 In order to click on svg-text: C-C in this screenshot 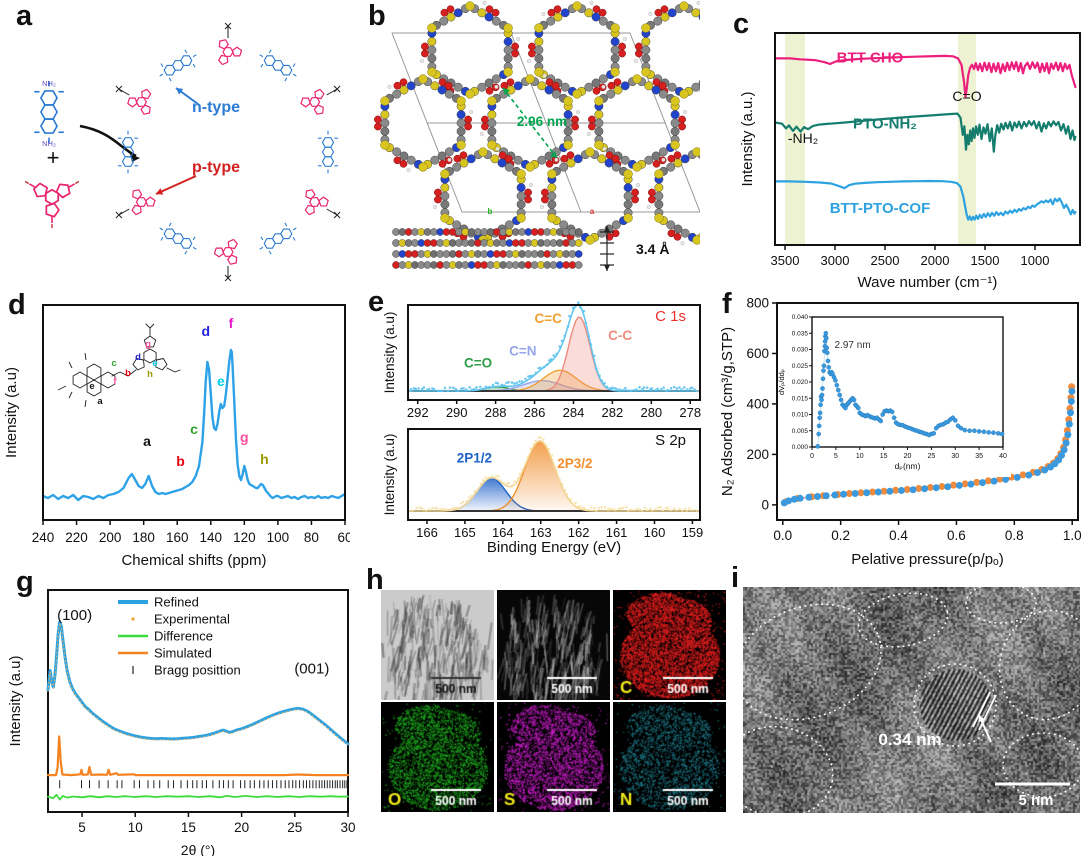, I will do `click(620, 335)`.